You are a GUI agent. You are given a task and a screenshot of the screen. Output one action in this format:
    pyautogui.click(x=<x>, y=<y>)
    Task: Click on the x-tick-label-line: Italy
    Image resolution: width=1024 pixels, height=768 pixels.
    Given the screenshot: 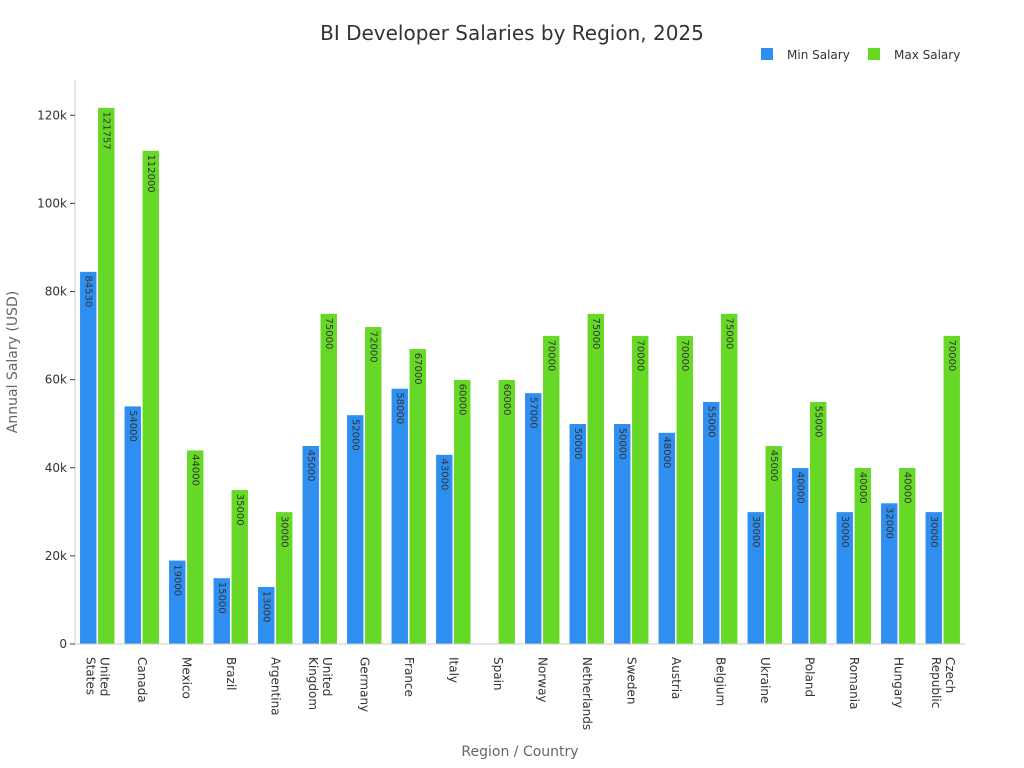 What is the action you would take?
    pyautogui.click(x=453, y=670)
    